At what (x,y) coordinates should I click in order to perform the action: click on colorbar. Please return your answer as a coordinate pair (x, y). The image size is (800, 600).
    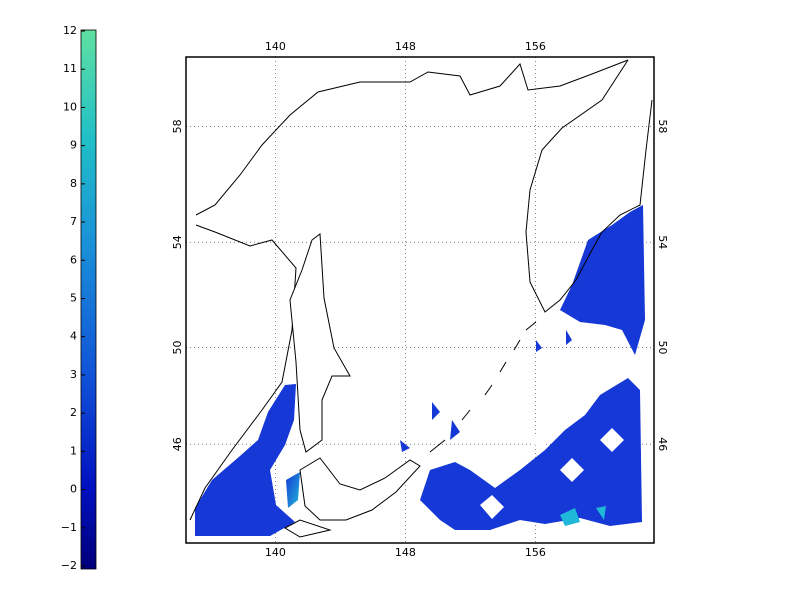
    Looking at the image, I should click on (88, 299).